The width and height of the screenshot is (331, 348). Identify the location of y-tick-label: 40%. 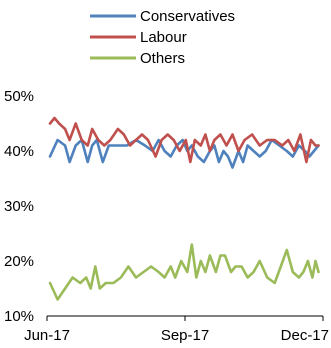
(19, 151).